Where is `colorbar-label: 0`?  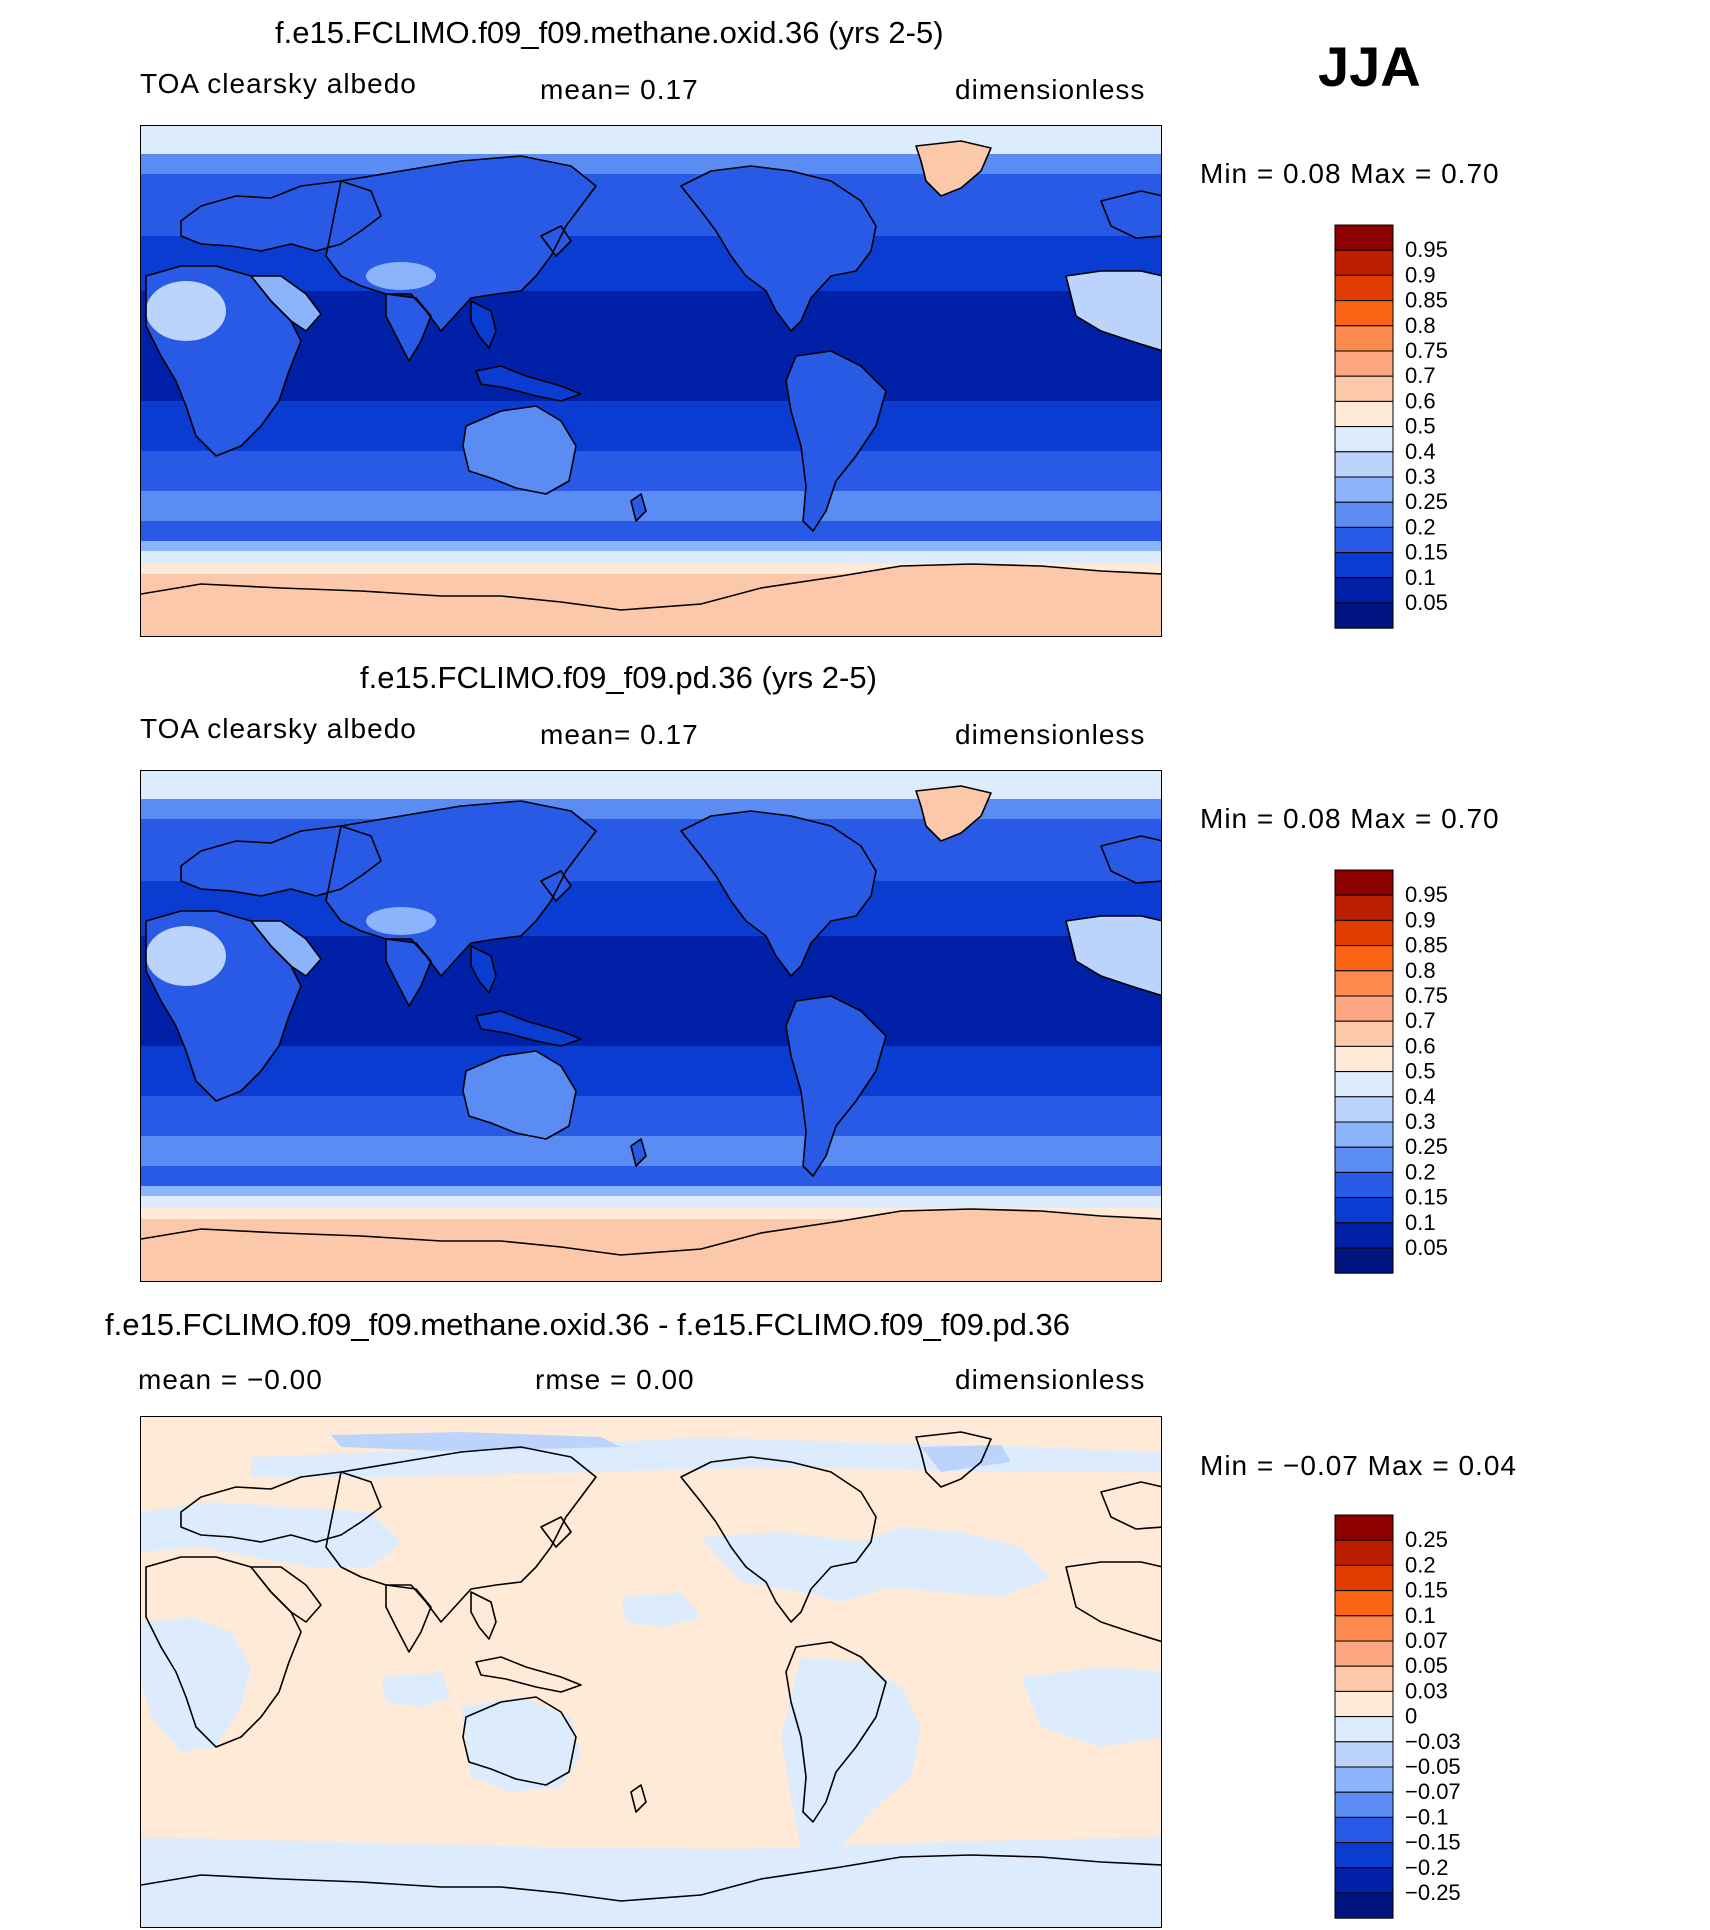
colorbar-label: 0 is located at coordinates (1411, 1716).